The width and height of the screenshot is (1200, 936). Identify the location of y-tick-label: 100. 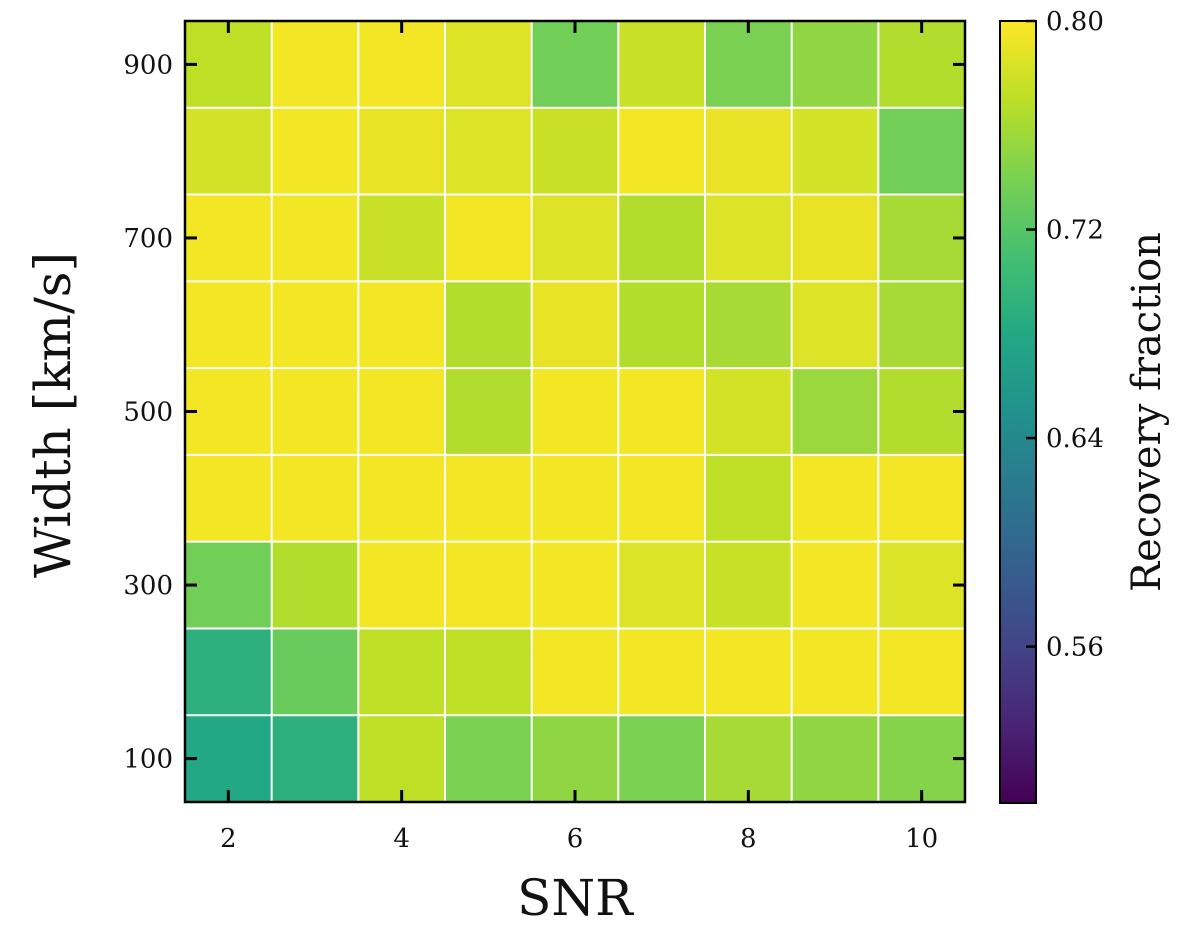
(148, 760).